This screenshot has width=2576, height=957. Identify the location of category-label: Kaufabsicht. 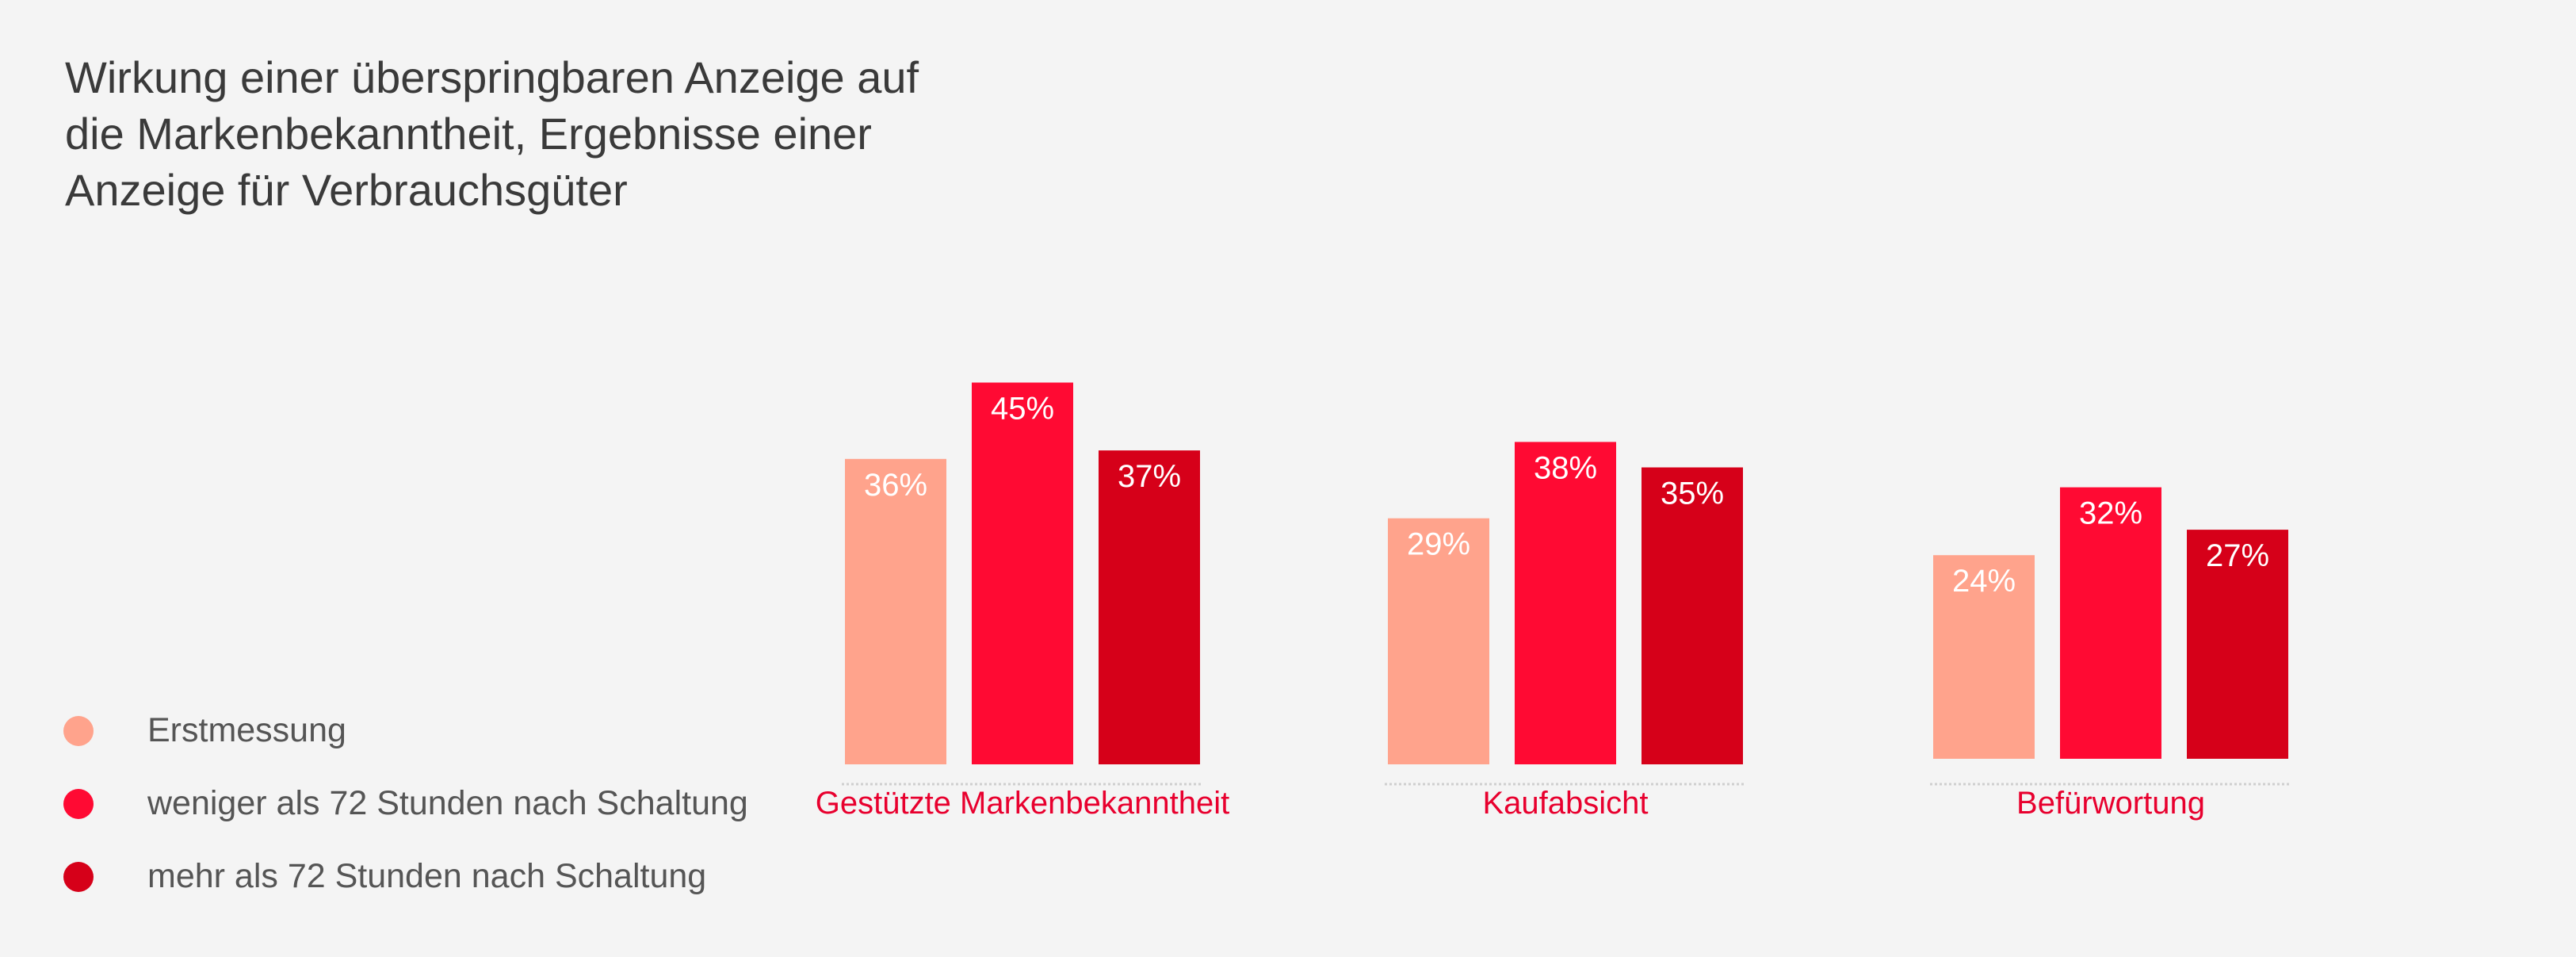
(1565, 804).